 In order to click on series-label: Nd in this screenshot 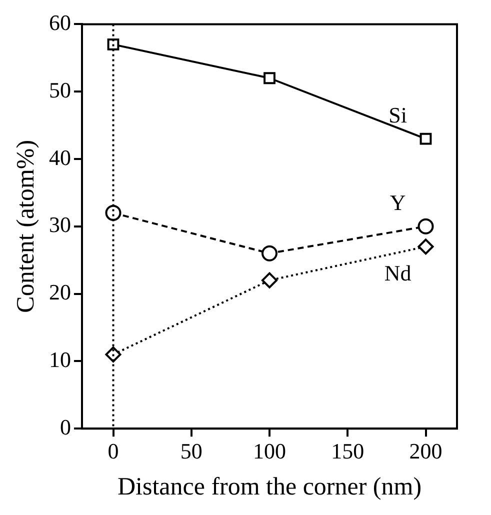, I will do `click(398, 273)`.